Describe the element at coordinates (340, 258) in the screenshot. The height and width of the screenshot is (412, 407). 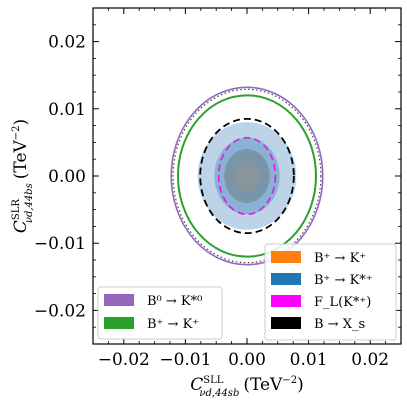
I see `legend-label-bp-kp: B⁺ → K⁺` at that location.